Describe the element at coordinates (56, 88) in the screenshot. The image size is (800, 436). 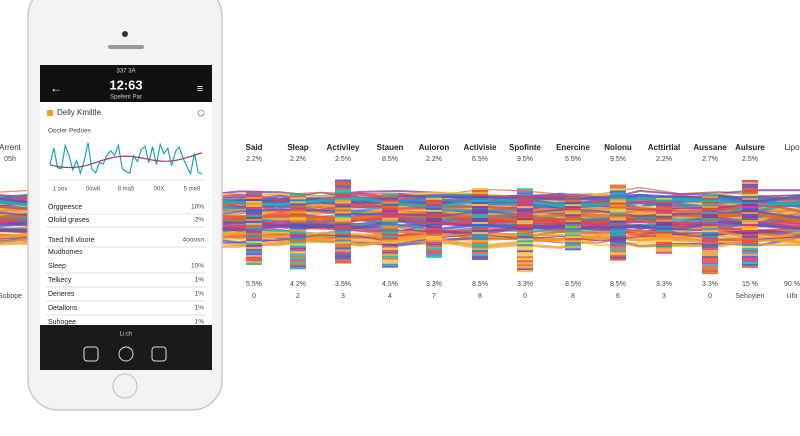
I see `back-button: ←` at that location.